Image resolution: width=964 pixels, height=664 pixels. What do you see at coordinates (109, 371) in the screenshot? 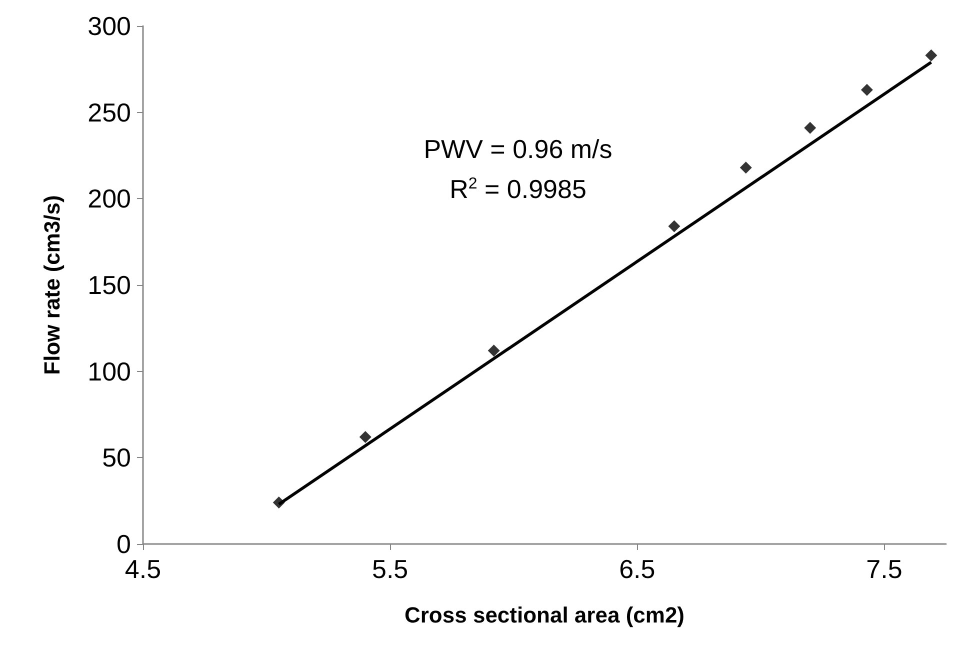
I see `y-tick-label: 100` at bounding box center [109, 371].